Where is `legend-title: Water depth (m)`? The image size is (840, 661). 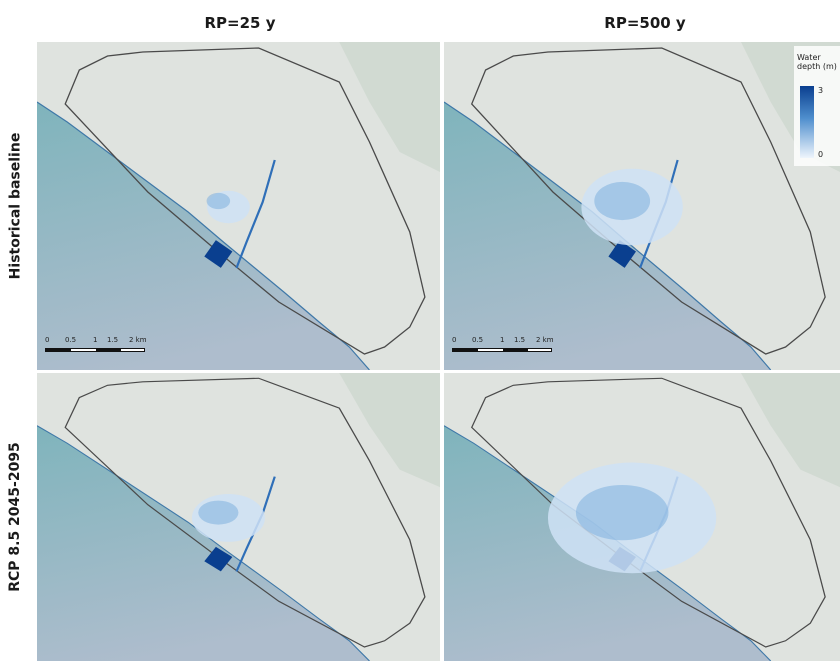
legend-title: Water depth (m) is located at coordinates (817, 62).